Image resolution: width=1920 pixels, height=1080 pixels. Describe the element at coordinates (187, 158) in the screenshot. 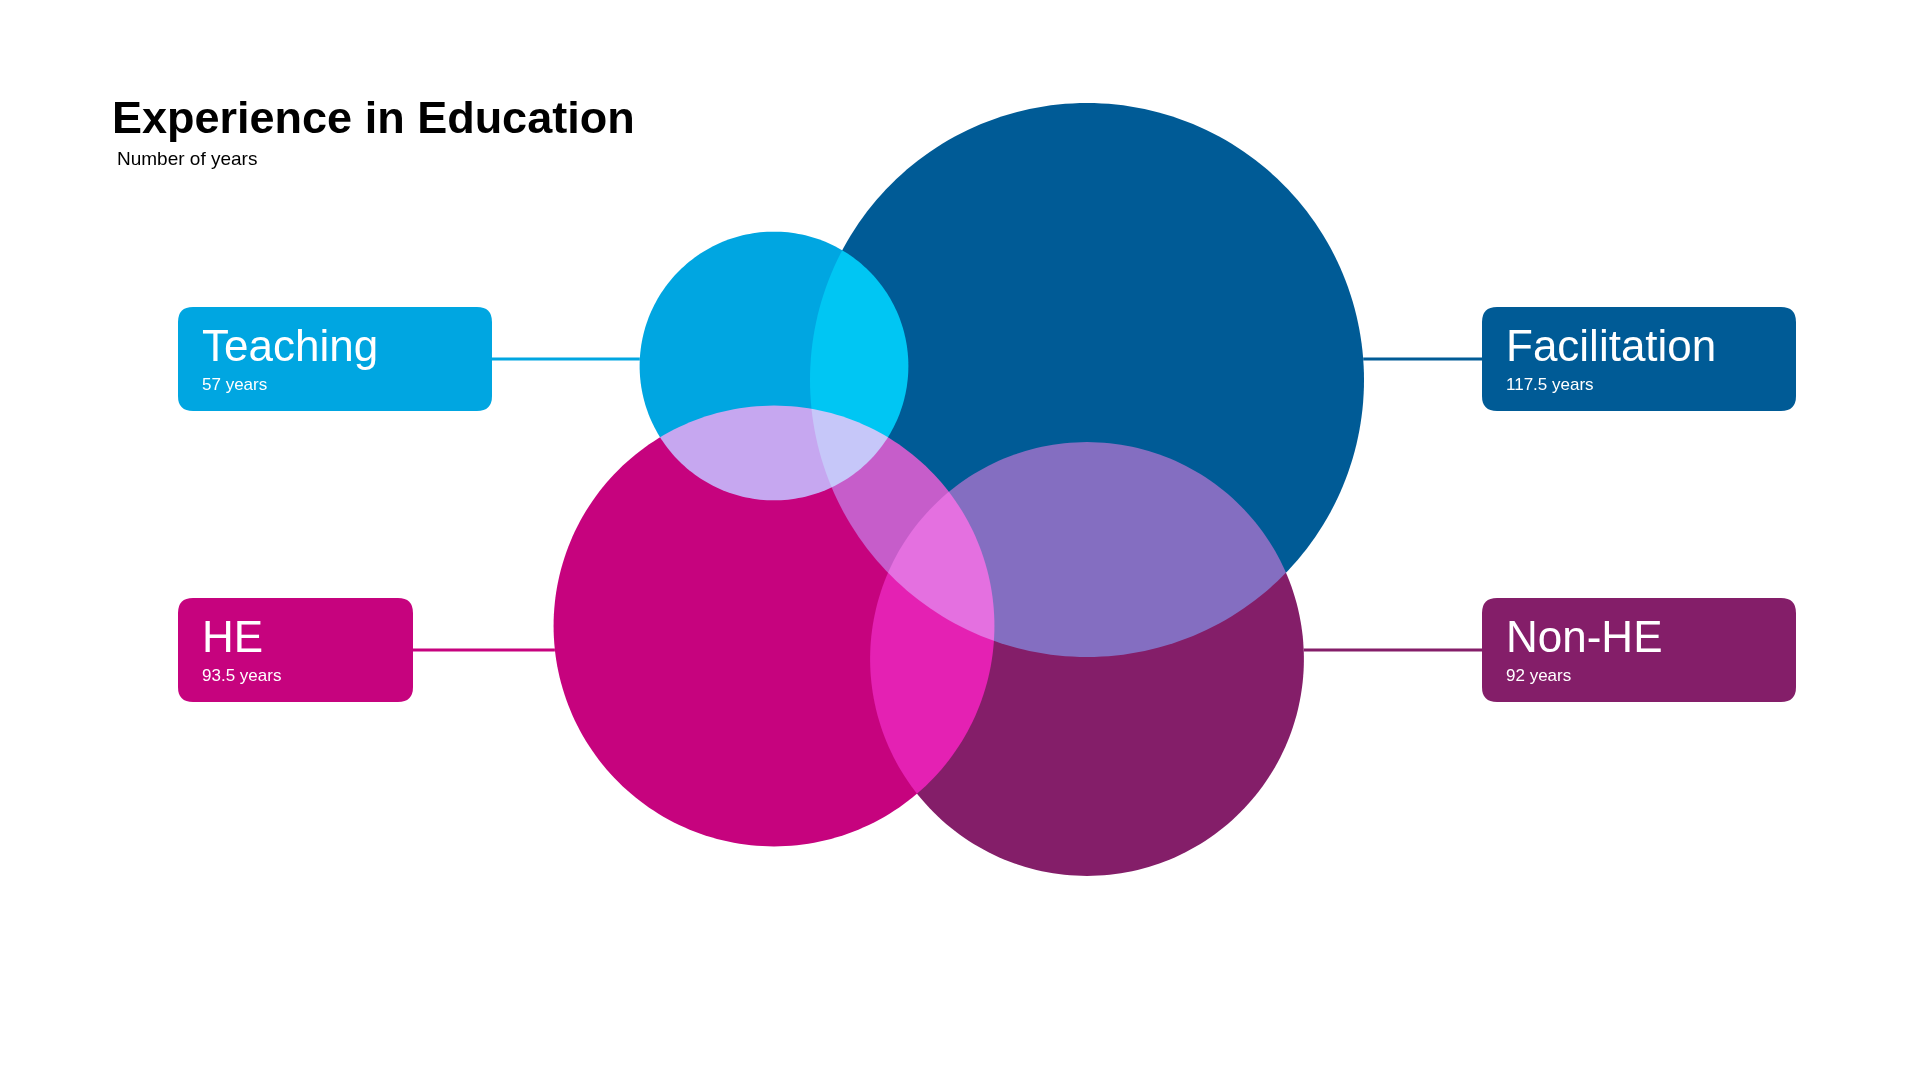

I see `text: Number of years` at that location.